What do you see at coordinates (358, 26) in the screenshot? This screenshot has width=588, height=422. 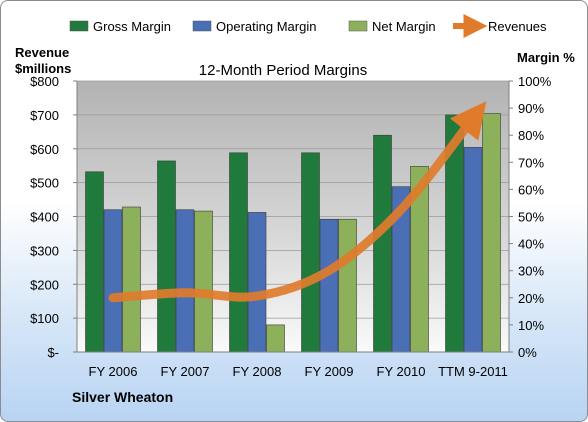 I see `legend-swatch-net-margin` at bounding box center [358, 26].